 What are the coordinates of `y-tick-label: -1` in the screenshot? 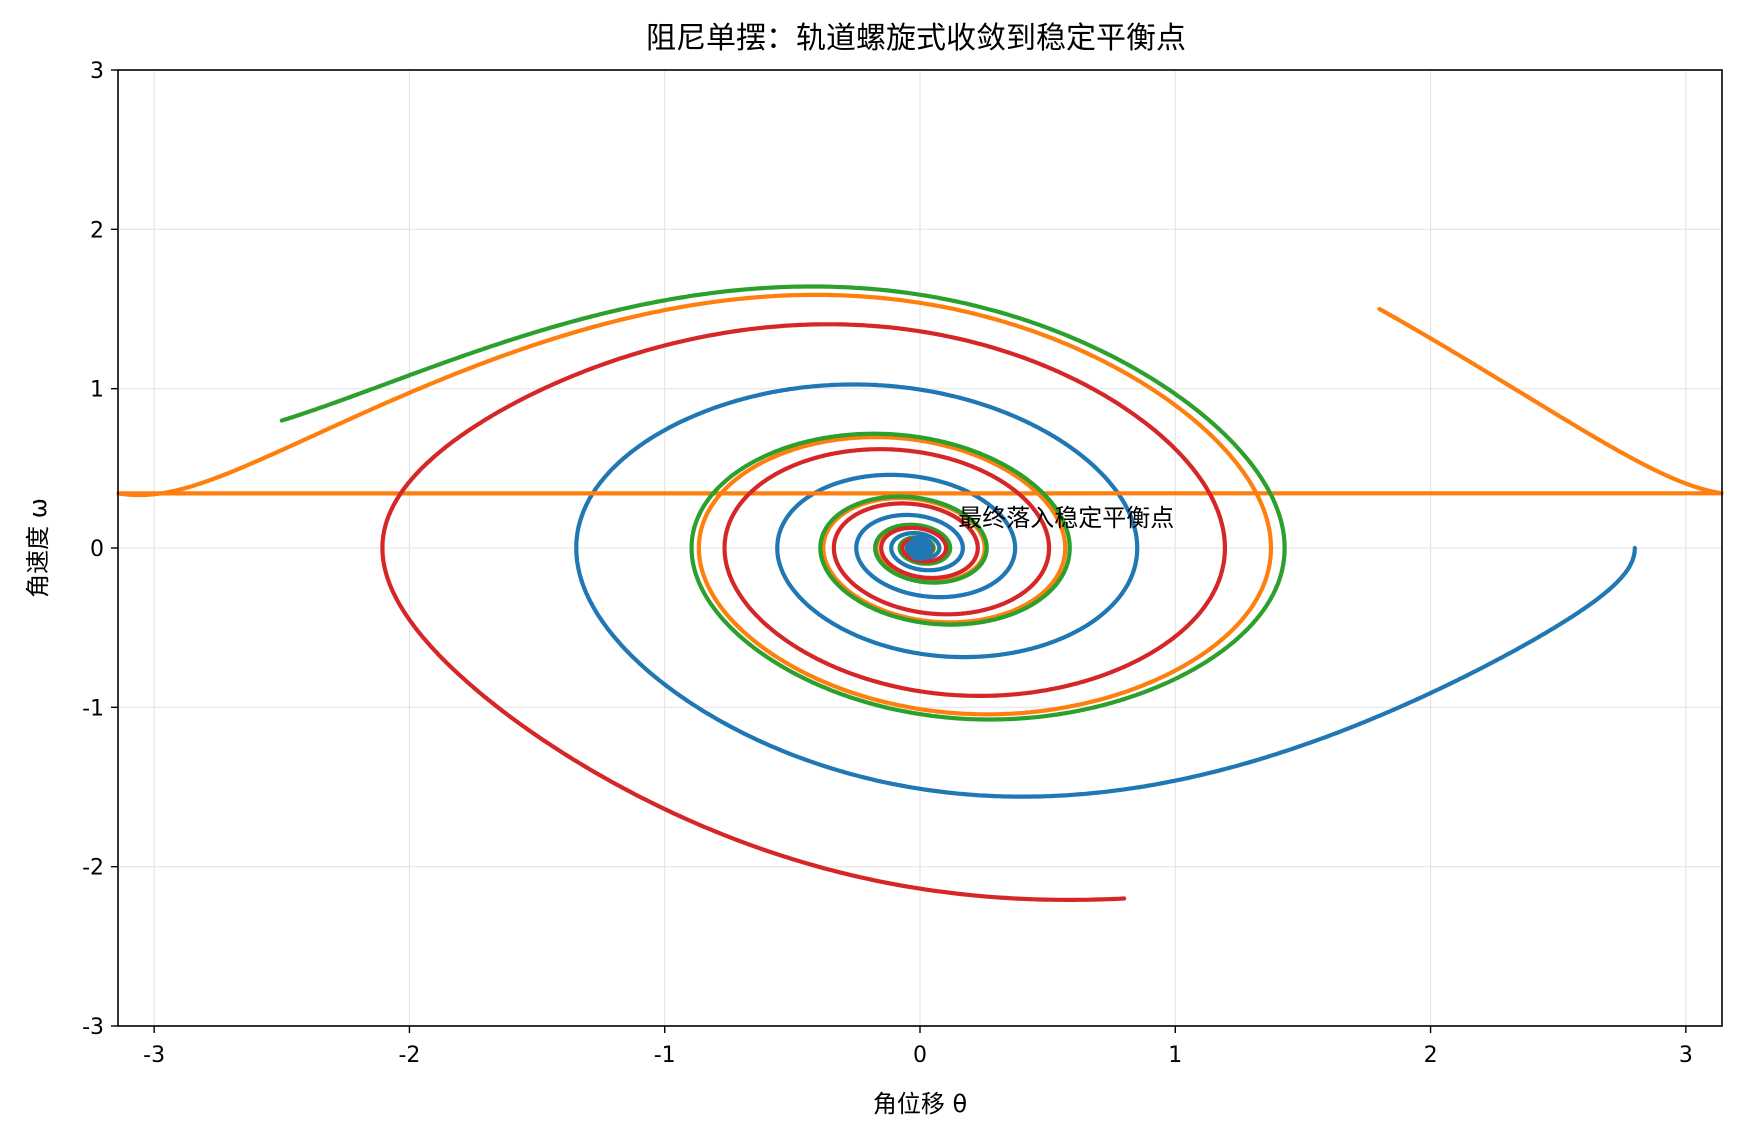 It's located at (93, 708).